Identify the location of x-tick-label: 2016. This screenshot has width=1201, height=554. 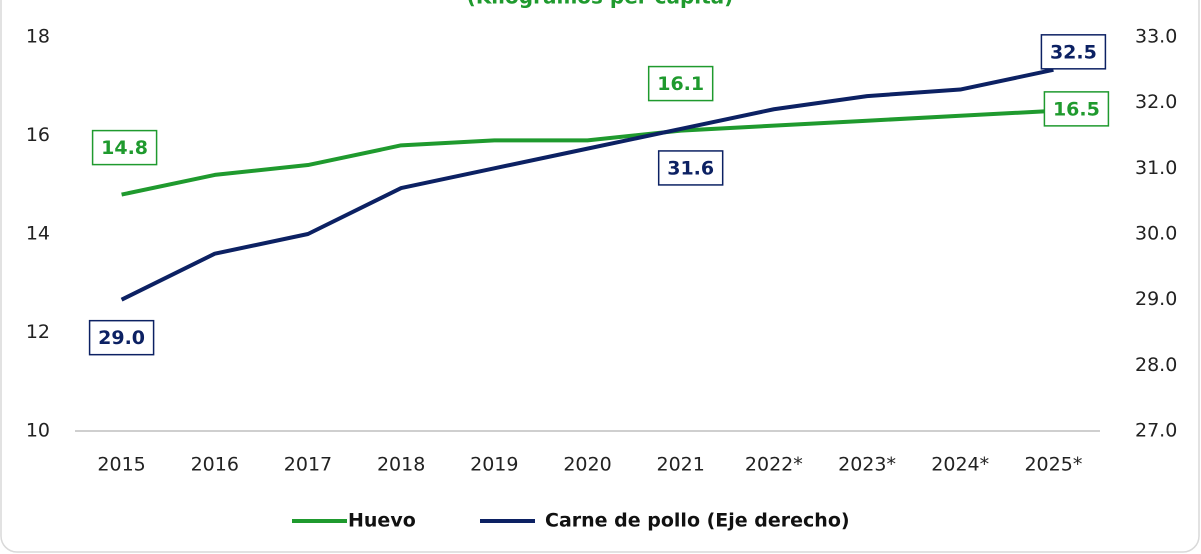
(215, 465).